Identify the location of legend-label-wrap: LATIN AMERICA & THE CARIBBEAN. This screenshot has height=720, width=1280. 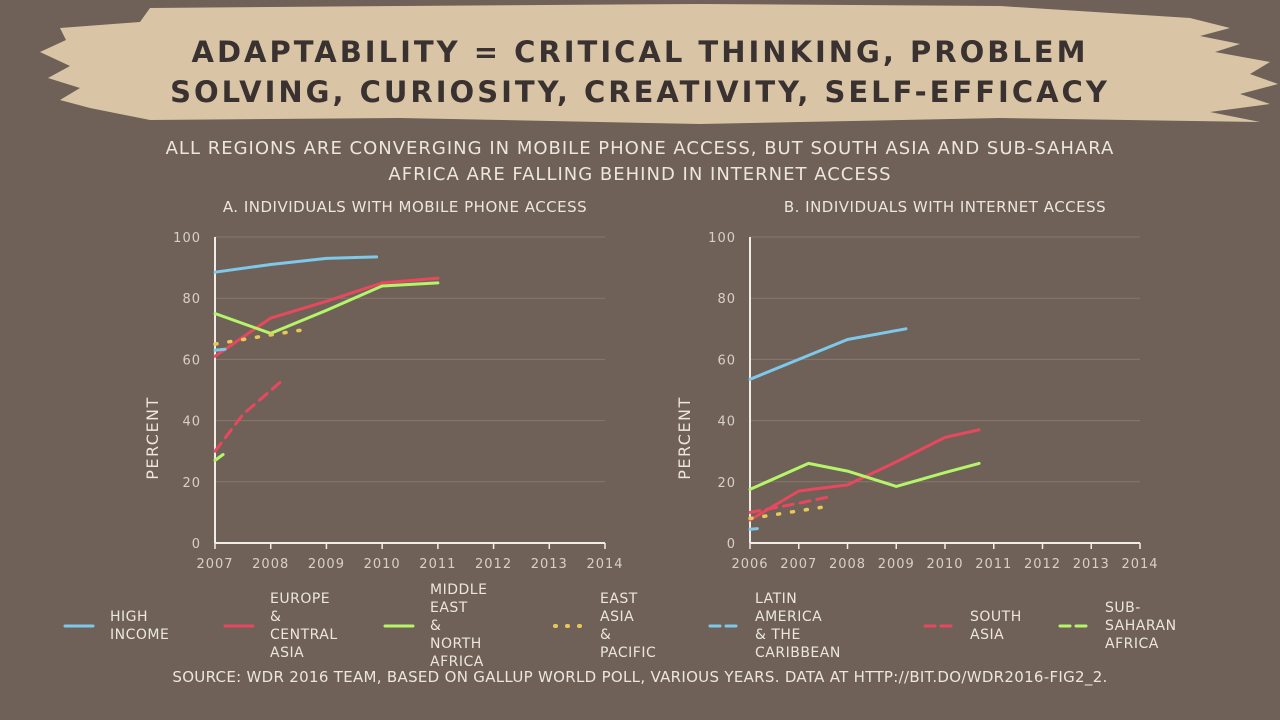
(798, 626).